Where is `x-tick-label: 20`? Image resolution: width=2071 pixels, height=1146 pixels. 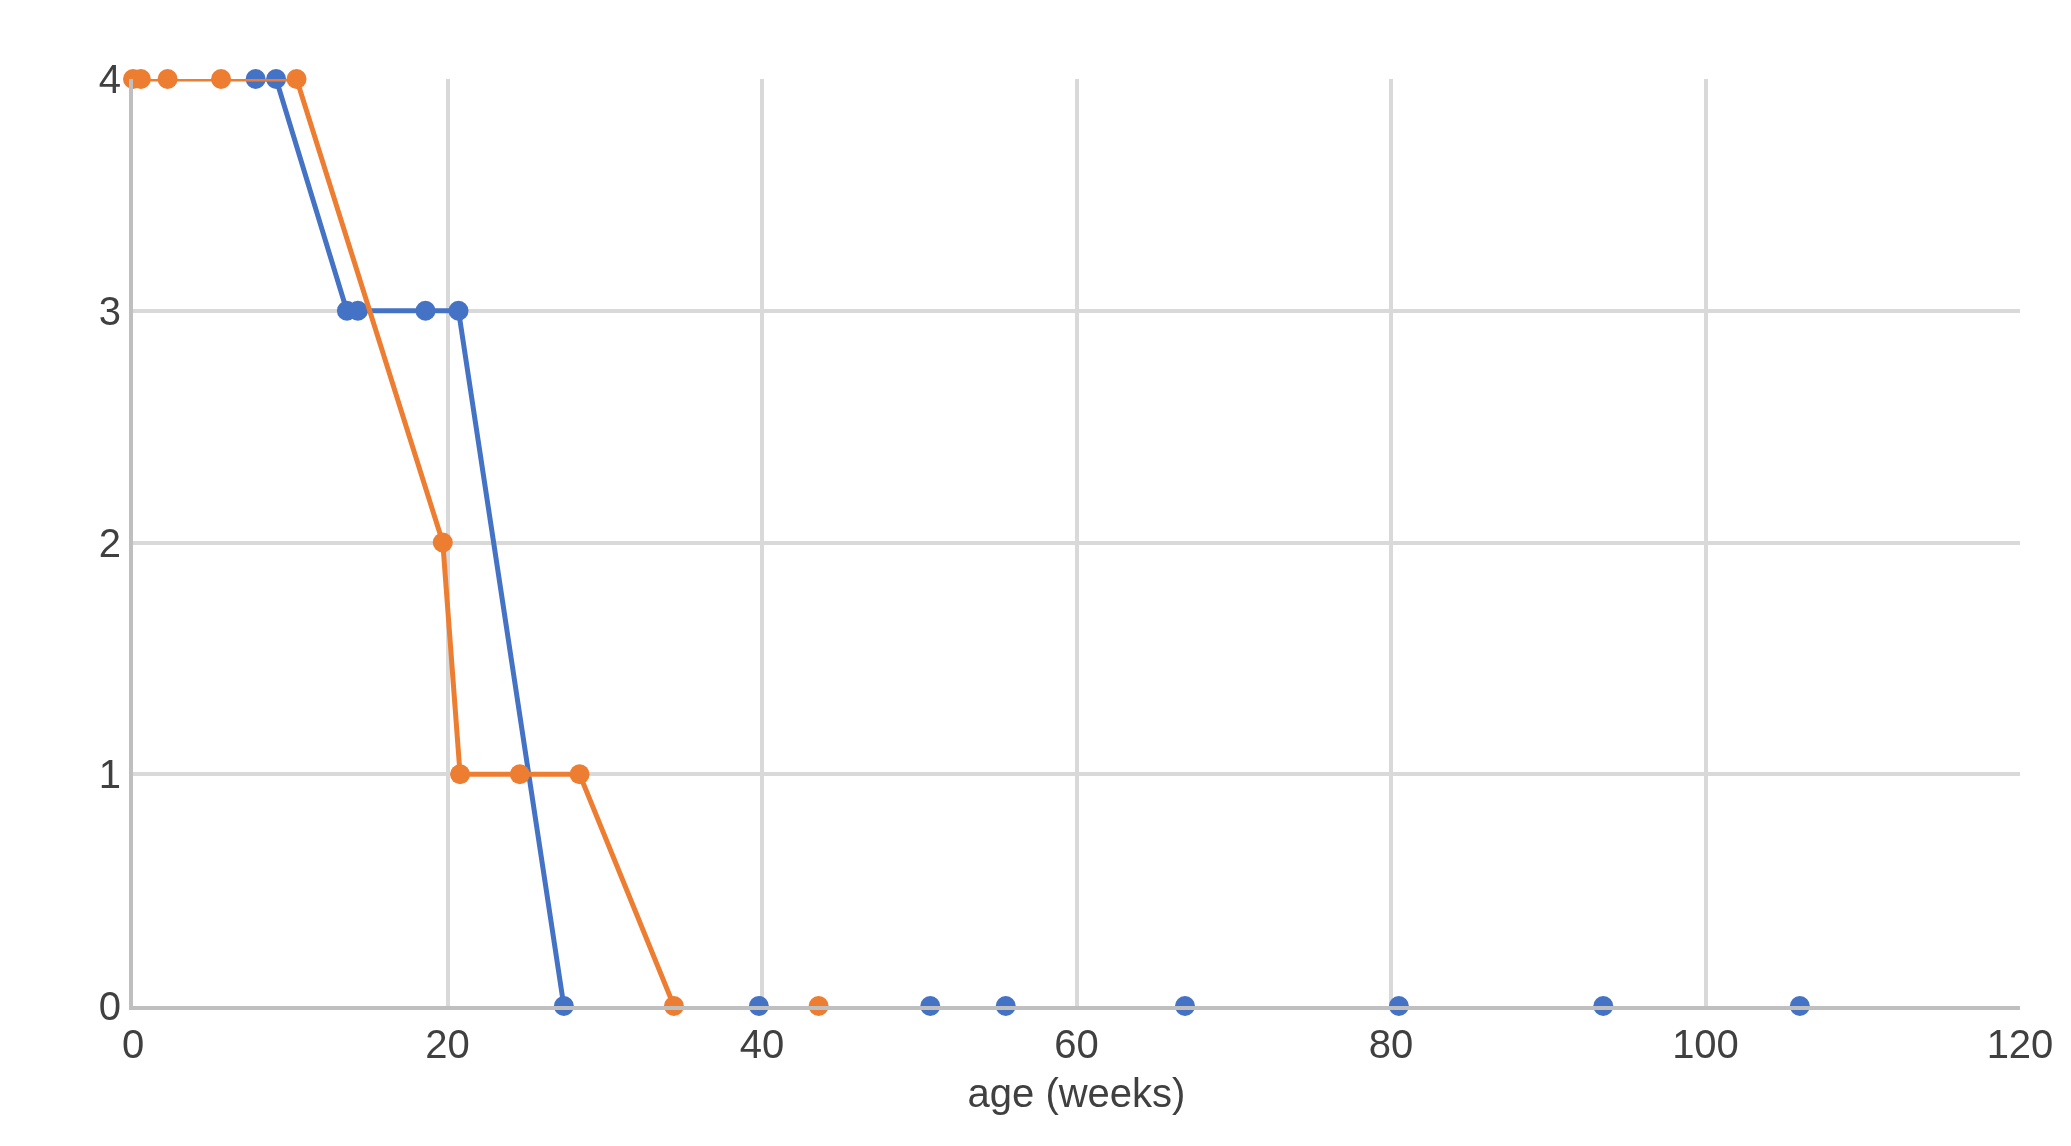 x-tick-label: 20 is located at coordinates (447, 1044).